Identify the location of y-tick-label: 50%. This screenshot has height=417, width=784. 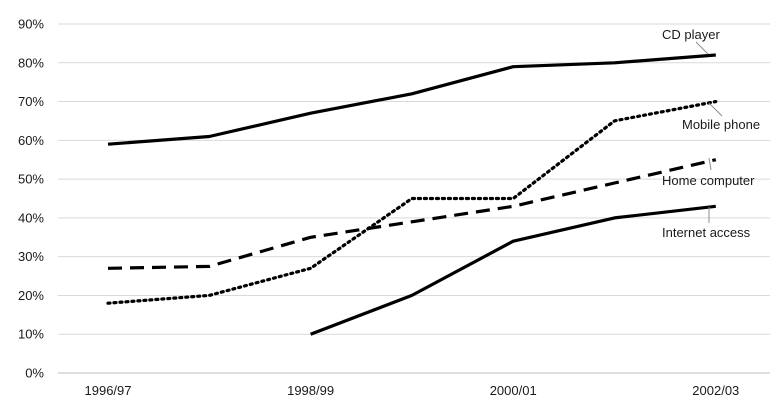
(31, 179).